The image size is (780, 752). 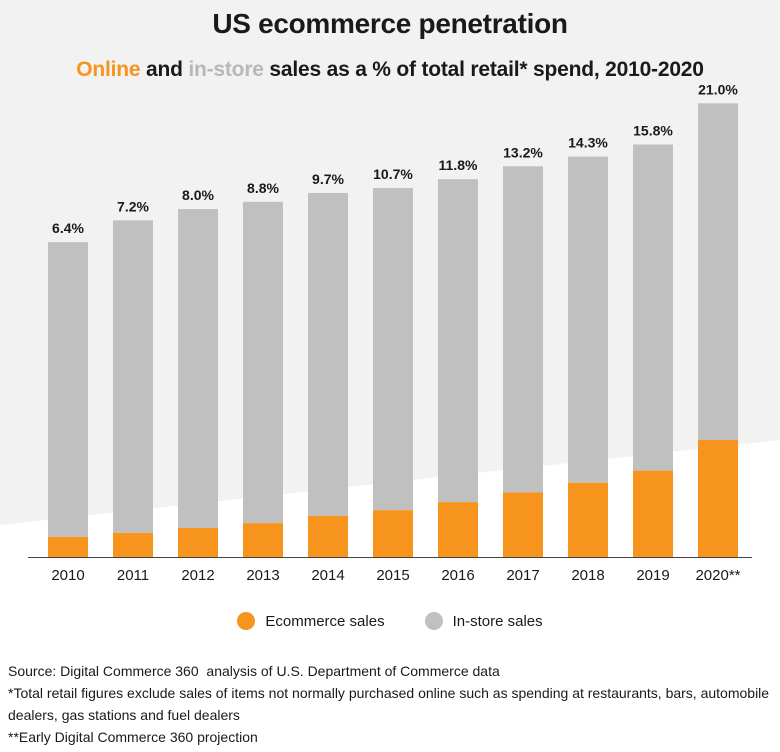 What do you see at coordinates (393, 533) in the screenshot?
I see `bar-ecommerce-2015` at bounding box center [393, 533].